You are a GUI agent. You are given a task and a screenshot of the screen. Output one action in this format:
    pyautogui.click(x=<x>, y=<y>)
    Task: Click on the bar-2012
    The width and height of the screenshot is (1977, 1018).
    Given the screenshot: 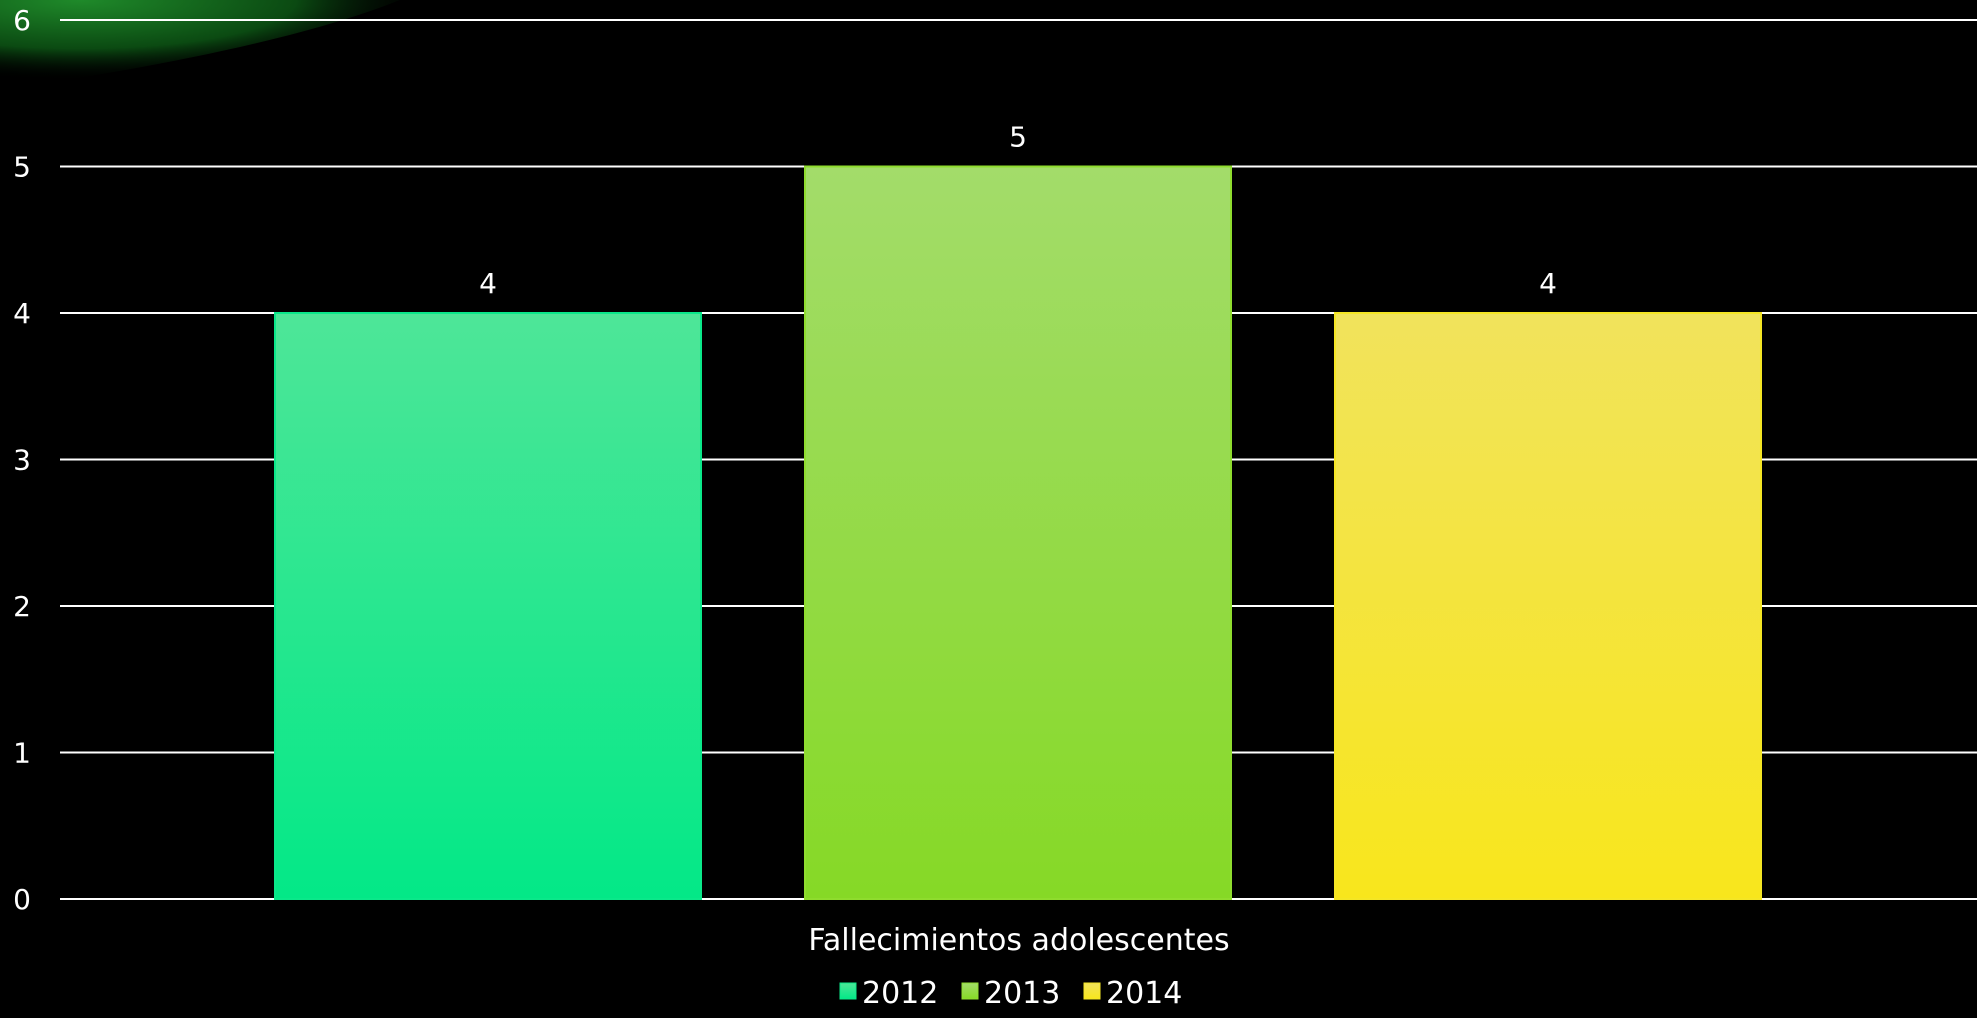 What is the action you would take?
    pyautogui.click(x=488, y=606)
    